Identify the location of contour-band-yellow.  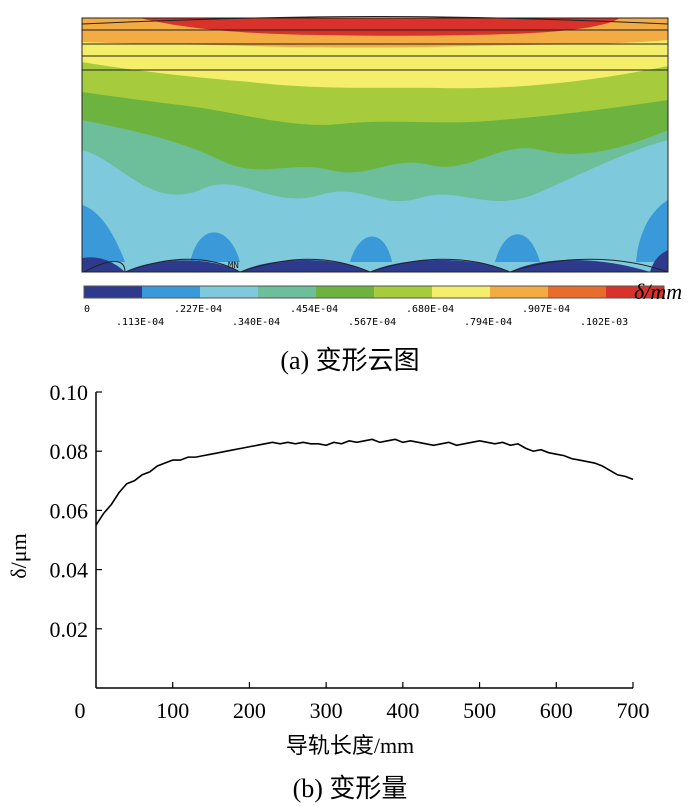
(375, 64).